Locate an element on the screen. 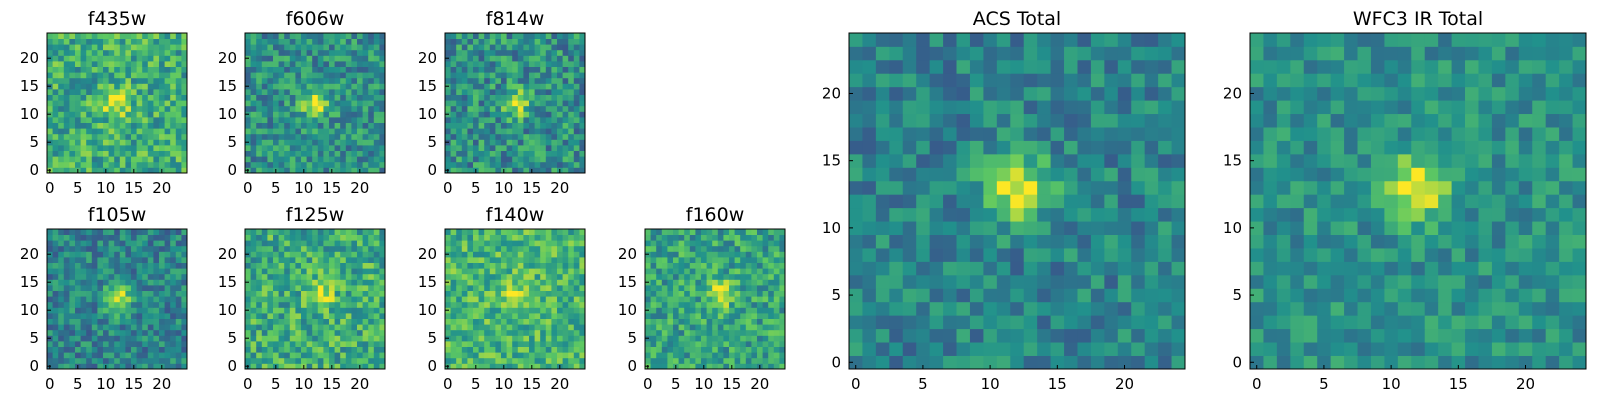 Image resolution: width=1600 pixels, height=400 pixels. axes-frame is located at coordinates (515, 299).